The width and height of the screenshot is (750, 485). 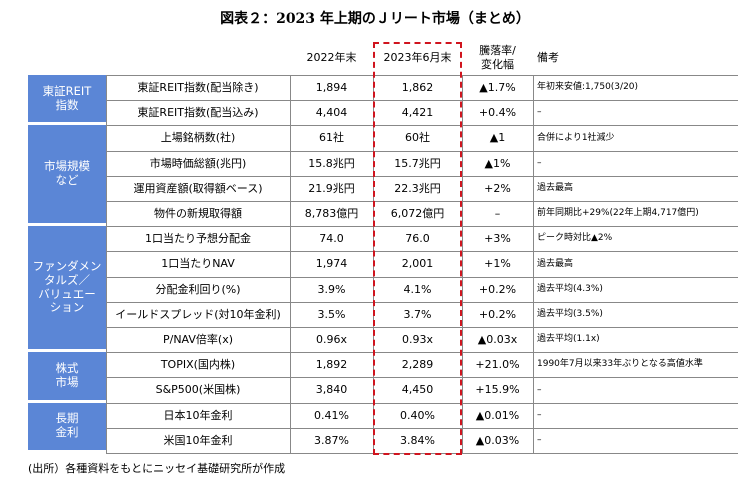 I want to click on value-cell: 60社, so click(x=417, y=138).